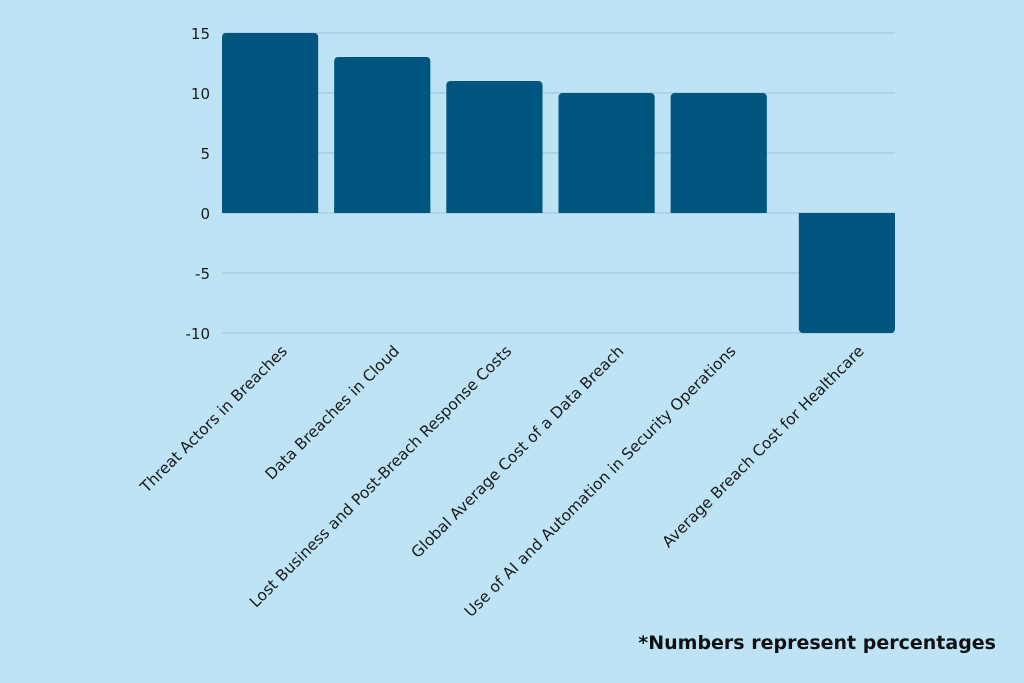 Image resolution: width=1024 pixels, height=683 pixels. Describe the element at coordinates (518, 452) in the screenshot. I see `x-category-label: Global Average Cost of a Data Breach` at that location.